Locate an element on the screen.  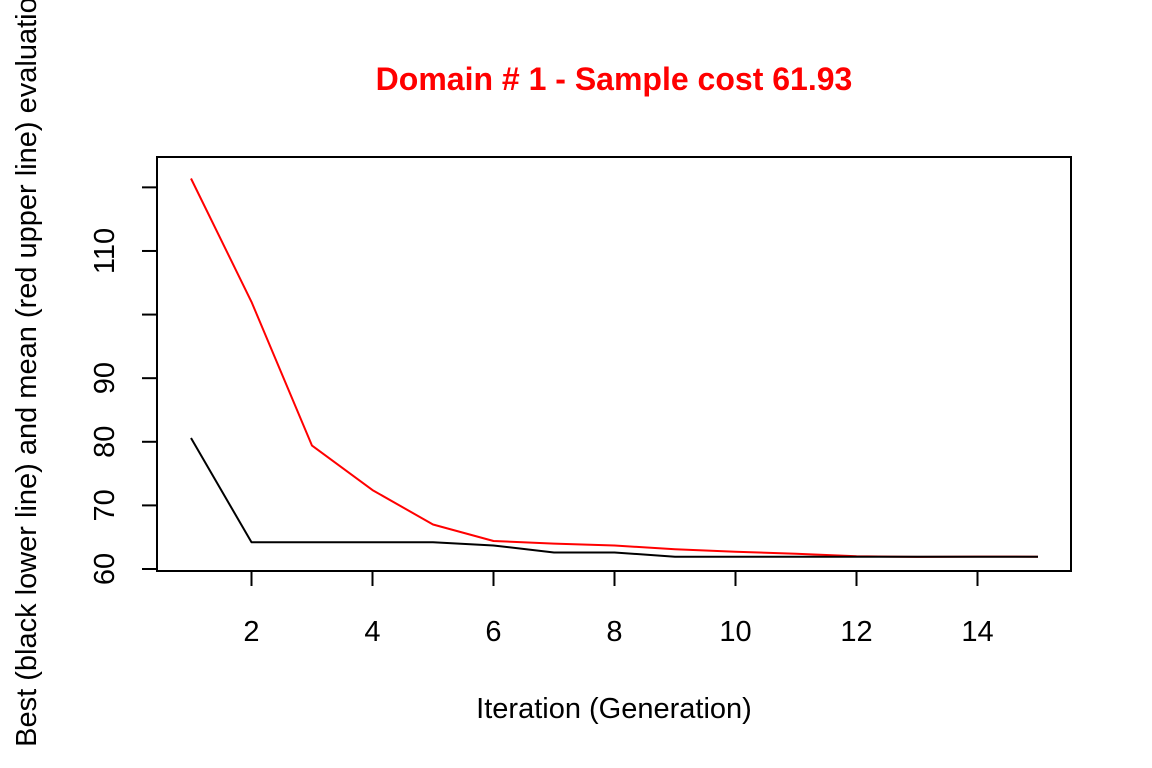
y-tick-label: 80 is located at coordinates (105, 442).